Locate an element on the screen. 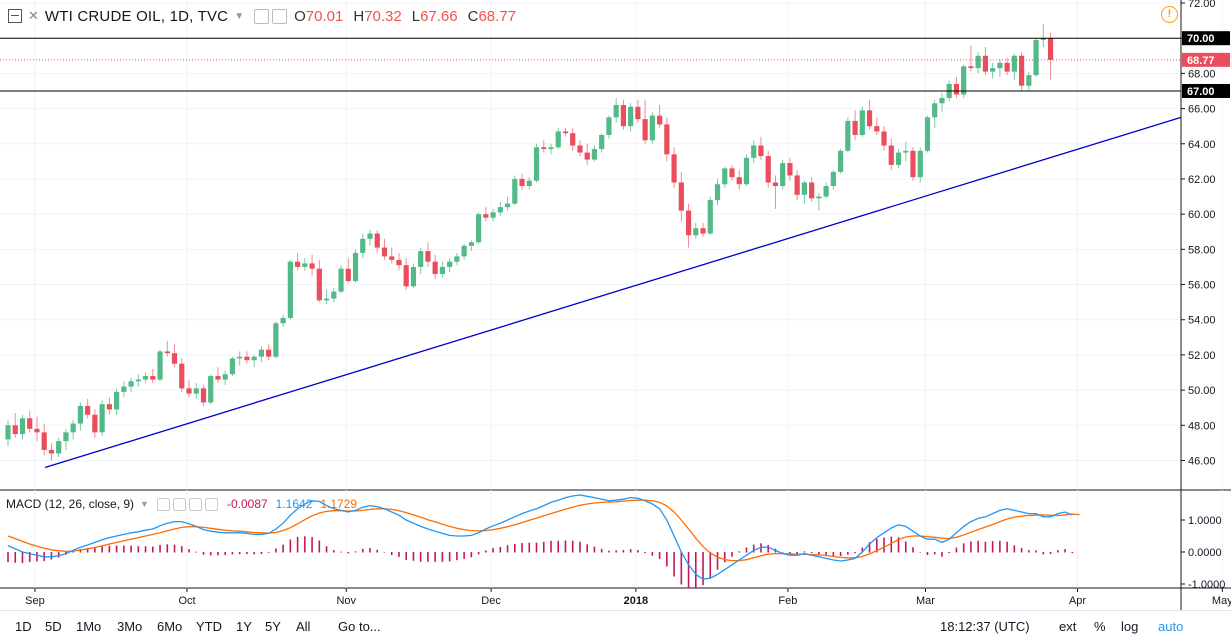 The width and height of the screenshot is (1231, 643). range-3mo: 3Mo is located at coordinates (130, 626).